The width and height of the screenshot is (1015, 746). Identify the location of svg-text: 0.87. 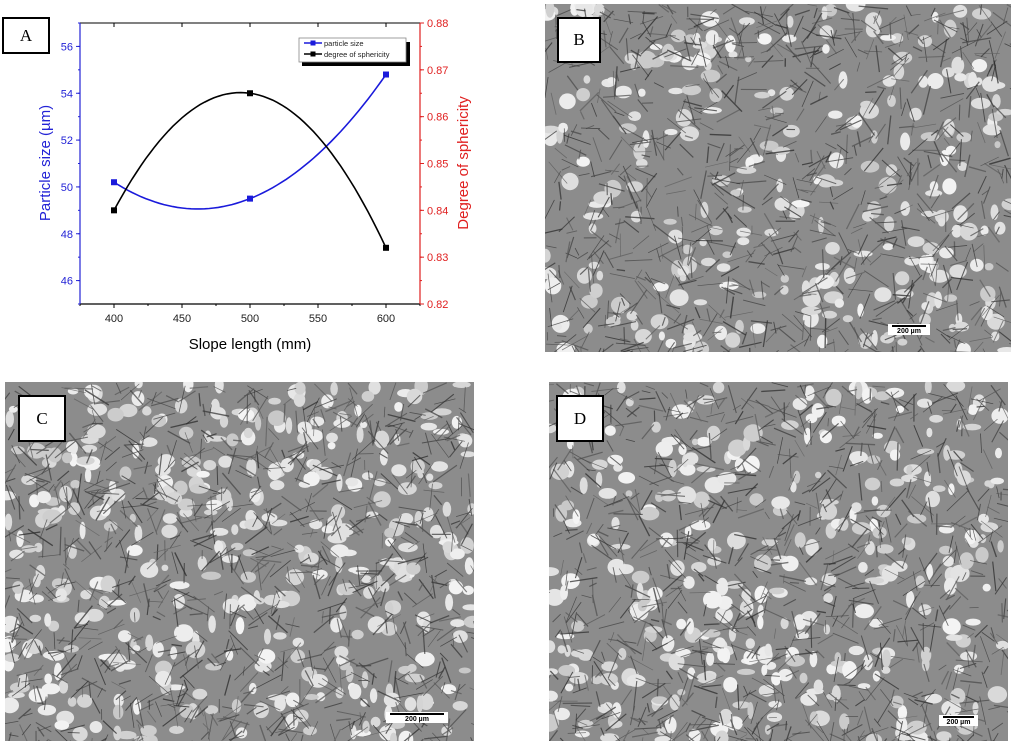
(437, 71).